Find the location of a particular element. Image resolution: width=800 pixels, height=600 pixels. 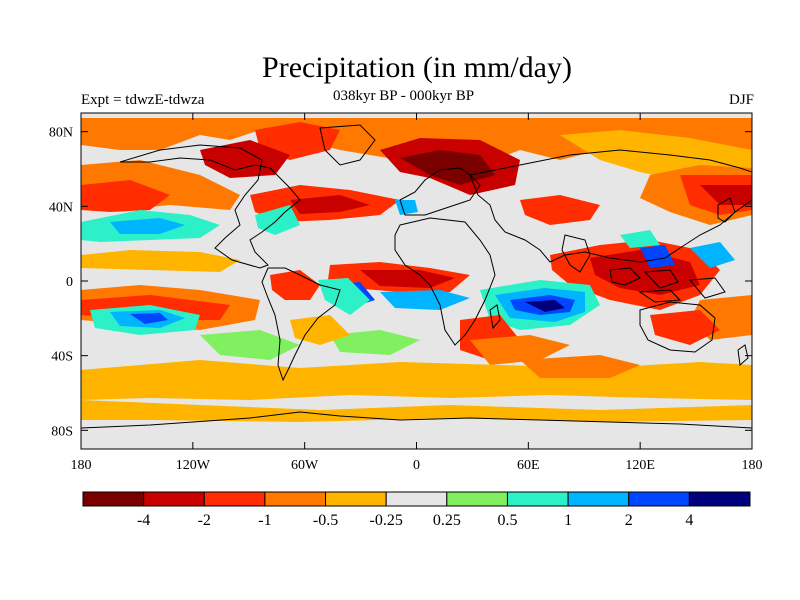

x-tick-label: 120W is located at coordinates (193, 465).